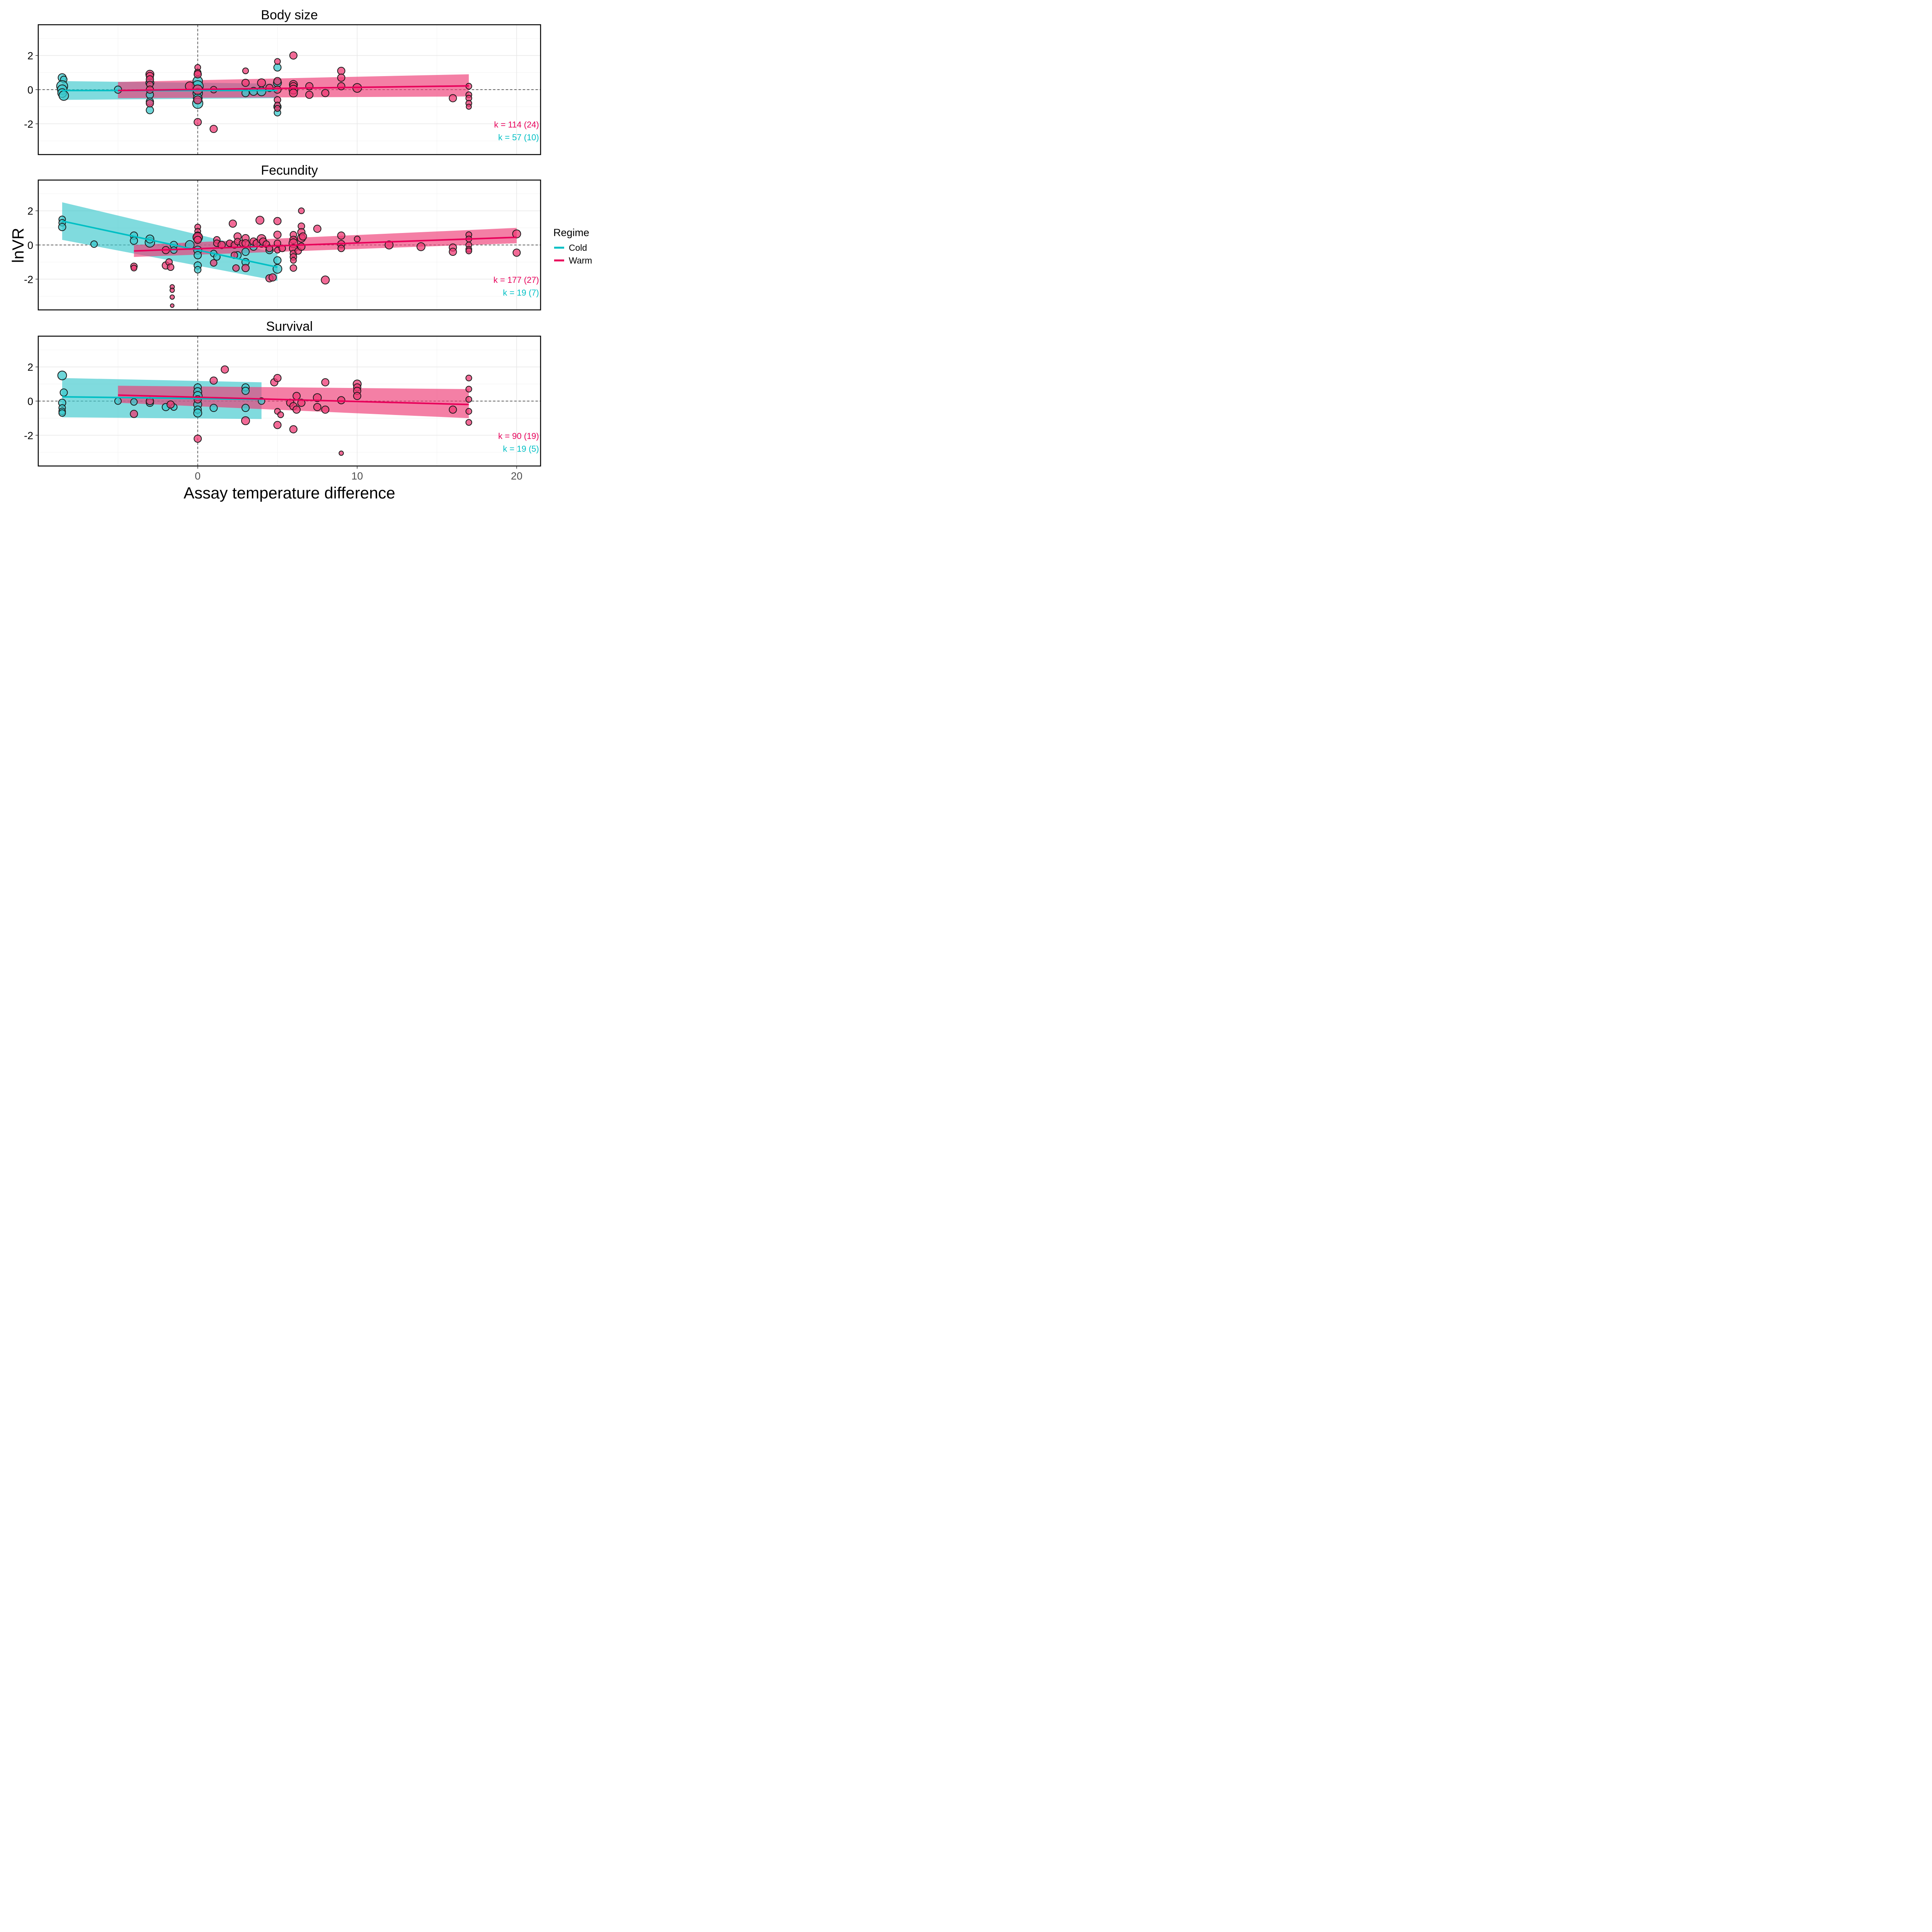 Image resolution: width=1932 pixels, height=1932 pixels. I want to click on k-count-warm: k = 177 (27), so click(516, 280).